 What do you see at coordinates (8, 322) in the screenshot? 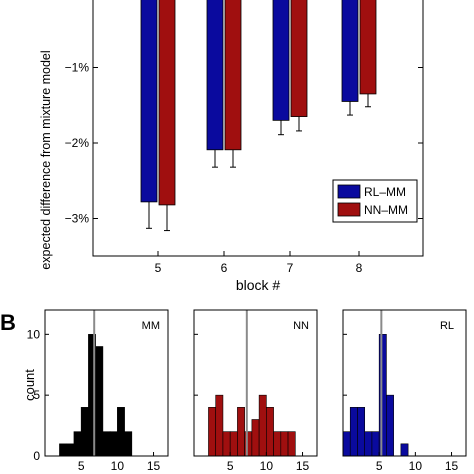
I see `panel-b-label: B` at bounding box center [8, 322].